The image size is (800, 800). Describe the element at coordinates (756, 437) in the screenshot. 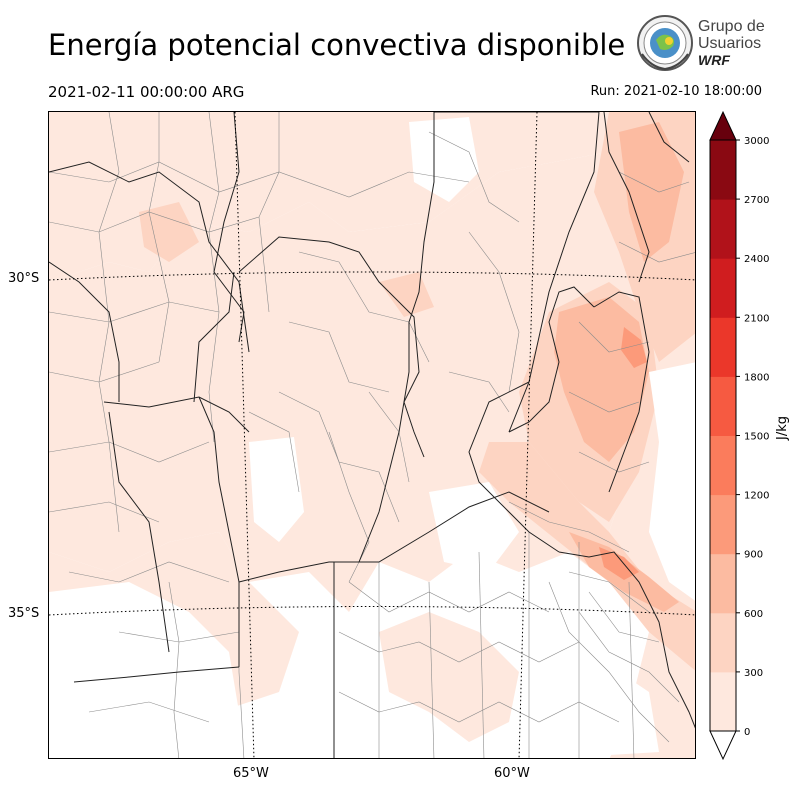

I see `colorbar-tick-label: 1500` at that location.